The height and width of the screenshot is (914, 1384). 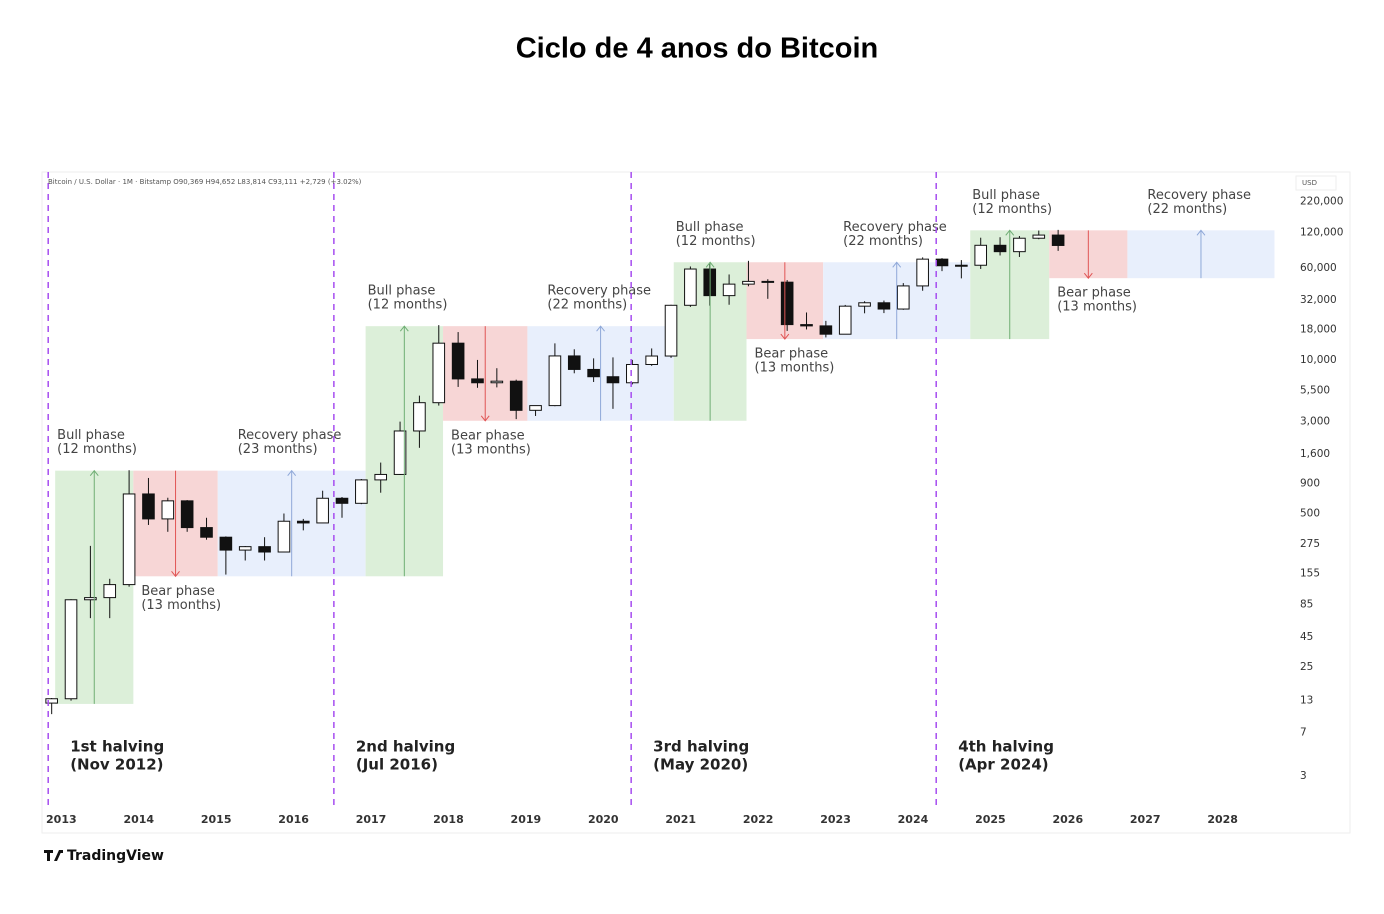 What do you see at coordinates (1306, 701) in the screenshot?
I see `y-tick-label: 13` at bounding box center [1306, 701].